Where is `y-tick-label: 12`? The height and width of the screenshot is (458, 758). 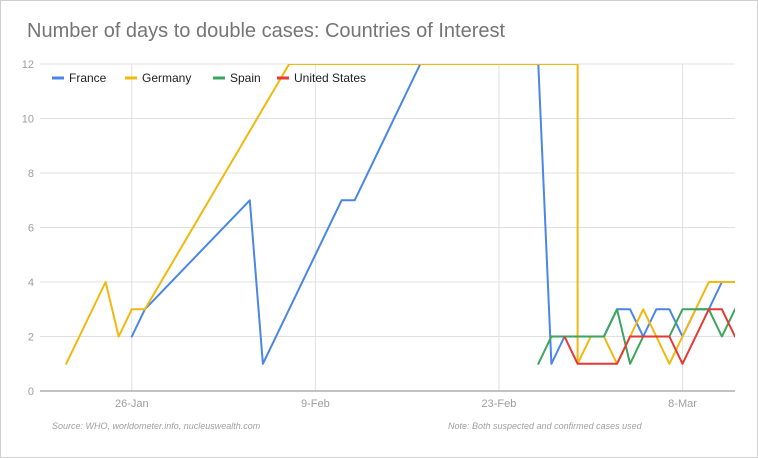
y-tick-label: 12 is located at coordinates (28, 65).